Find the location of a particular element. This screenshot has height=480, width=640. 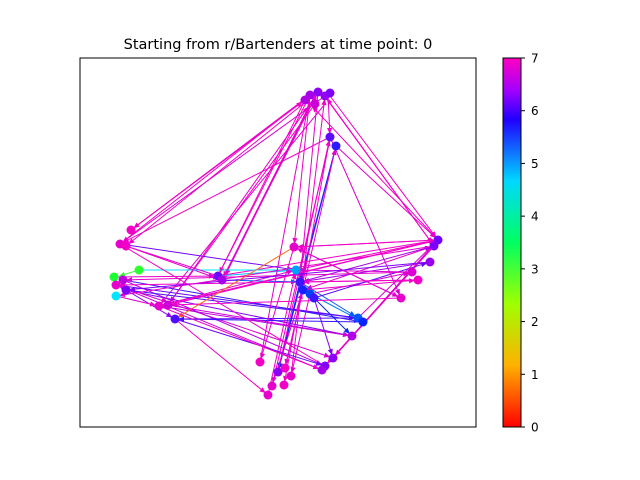

colorbar-gradient is located at coordinates (512, 242).